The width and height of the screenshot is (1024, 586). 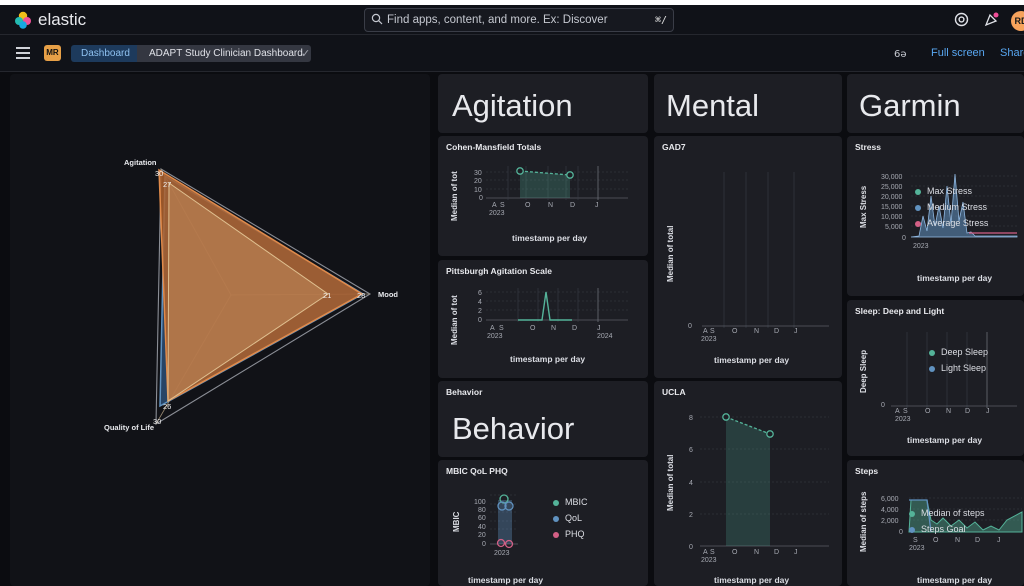 I want to click on axis-label-agitation: Agitation, so click(x=140, y=162).